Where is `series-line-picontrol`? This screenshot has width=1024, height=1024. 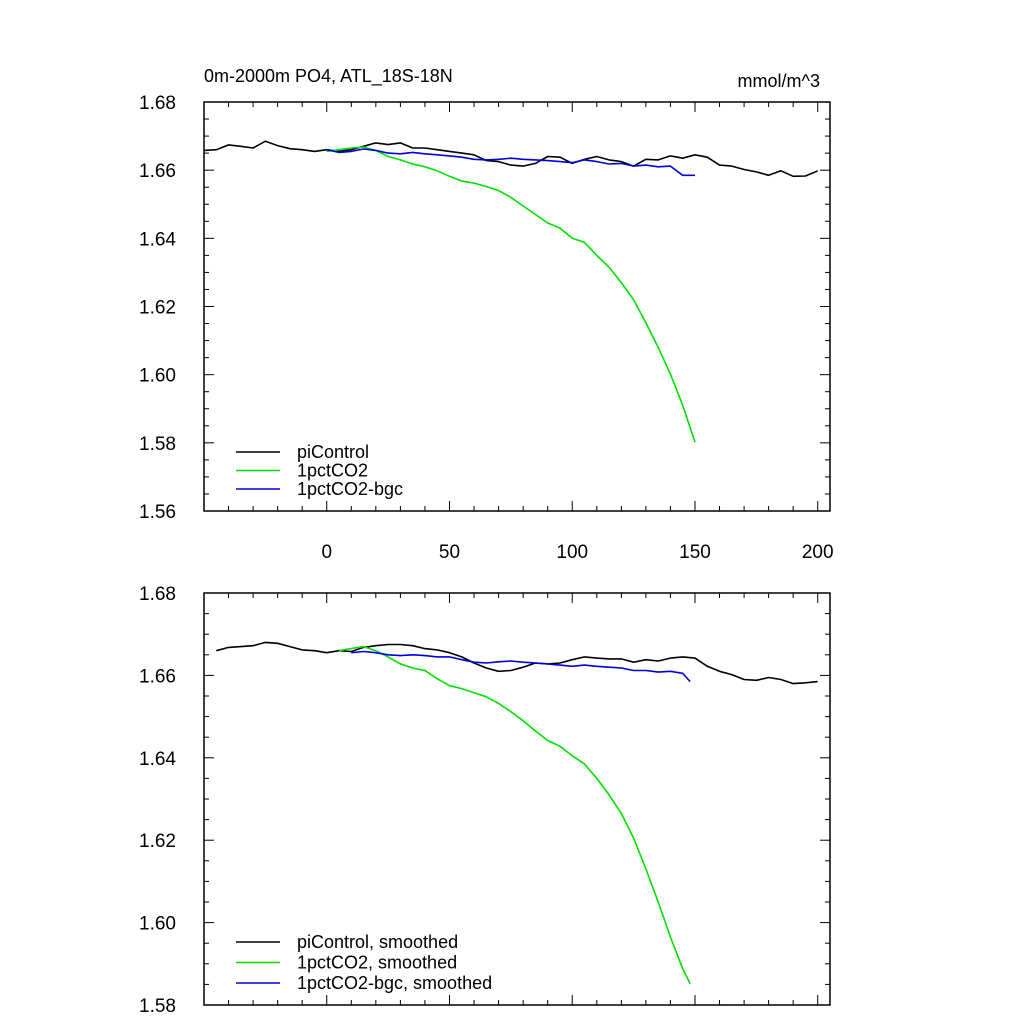
series-line-picontrol is located at coordinates (511, 159).